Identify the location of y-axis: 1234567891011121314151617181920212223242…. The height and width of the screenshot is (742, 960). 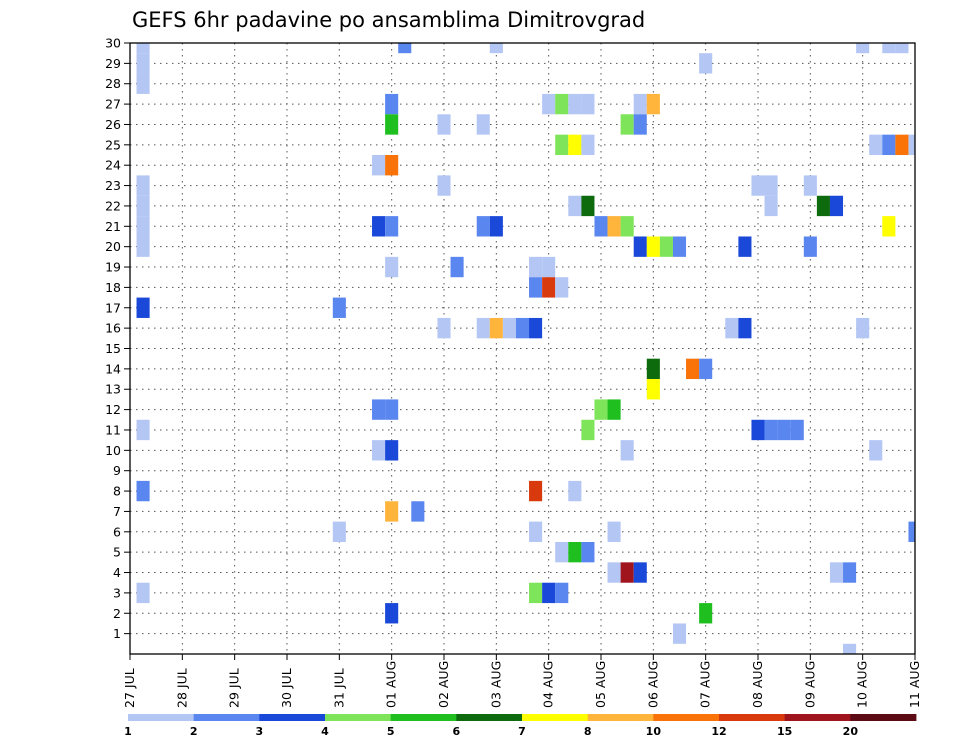
(117, 338).